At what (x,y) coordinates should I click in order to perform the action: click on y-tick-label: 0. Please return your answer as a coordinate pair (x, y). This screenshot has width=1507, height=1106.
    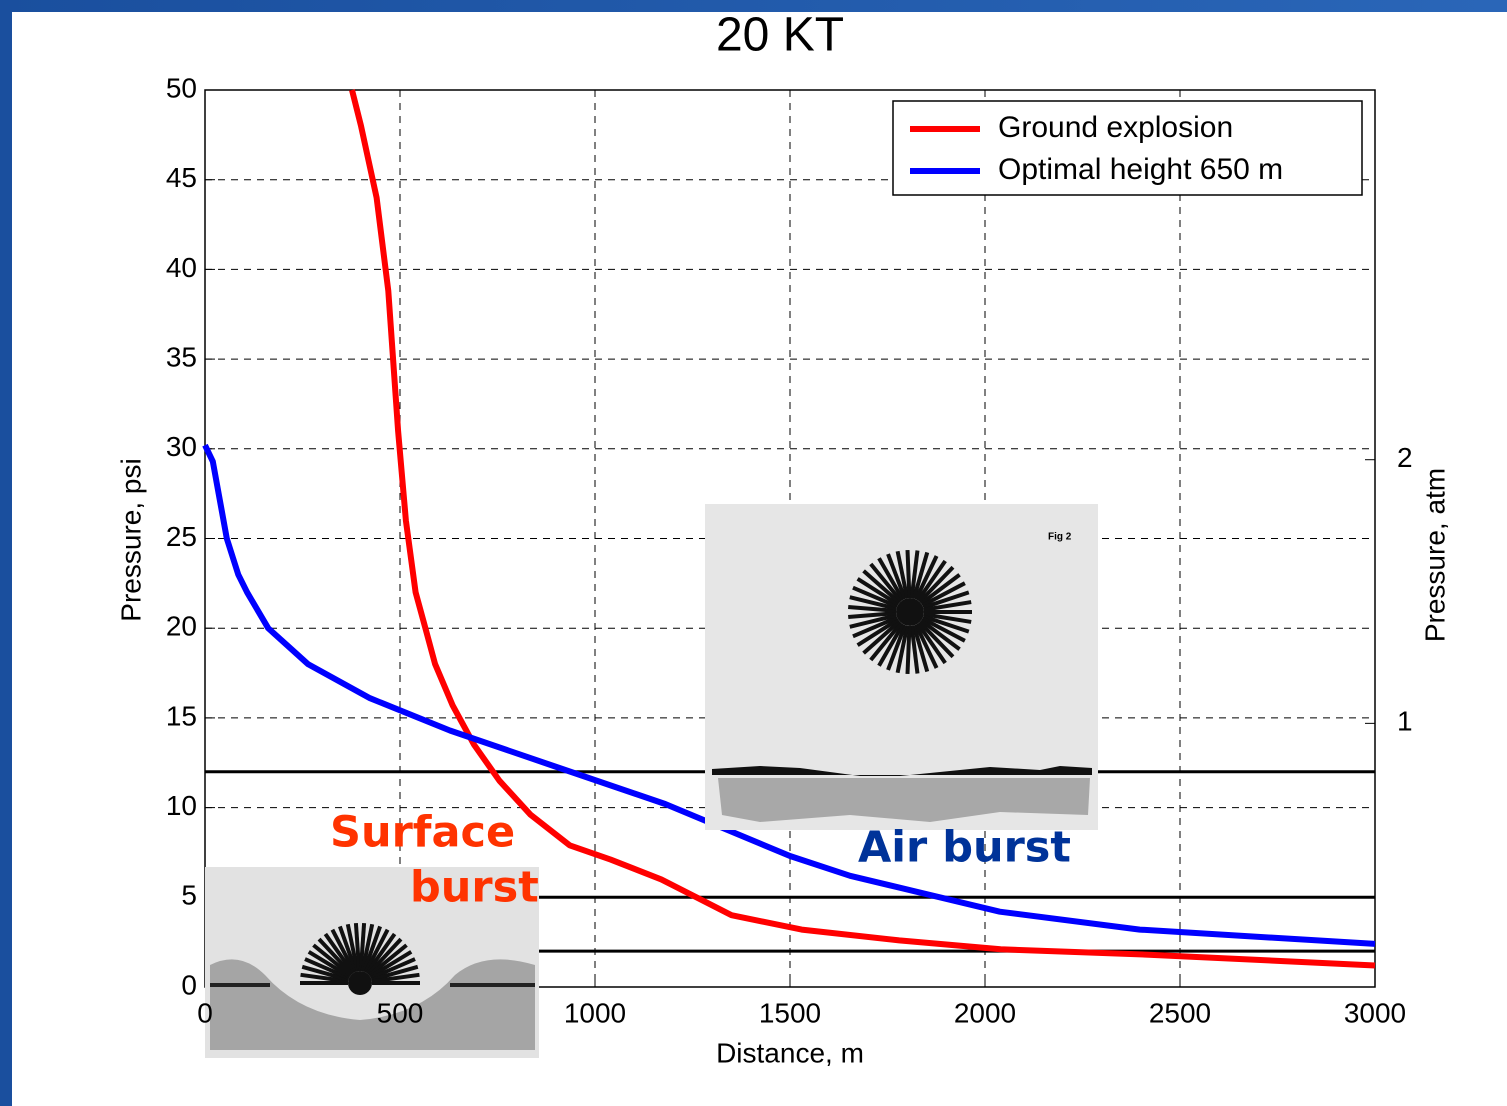
    Looking at the image, I should click on (189, 984).